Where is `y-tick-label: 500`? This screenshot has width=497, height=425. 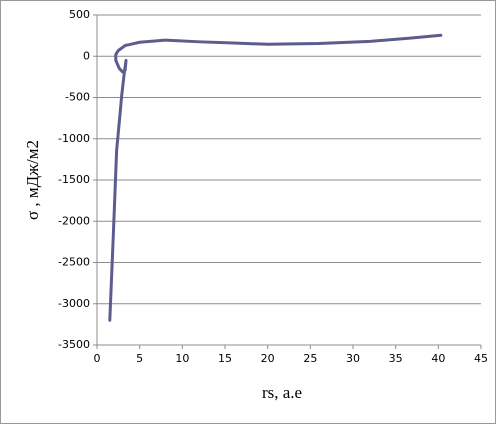 y-tick-label: 500 is located at coordinates (79, 14).